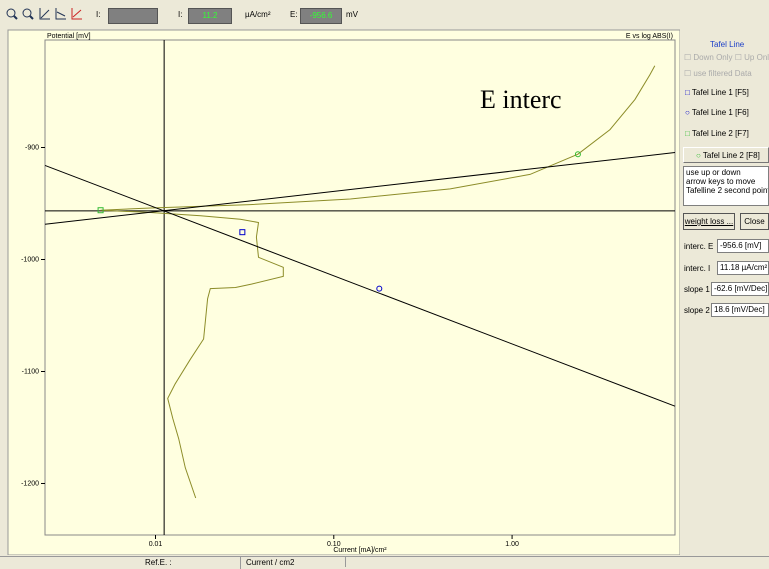 This screenshot has width=769, height=569. What do you see at coordinates (30, 483) in the screenshot?
I see `y-tick-label: -1200` at bounding box center [30, 483].